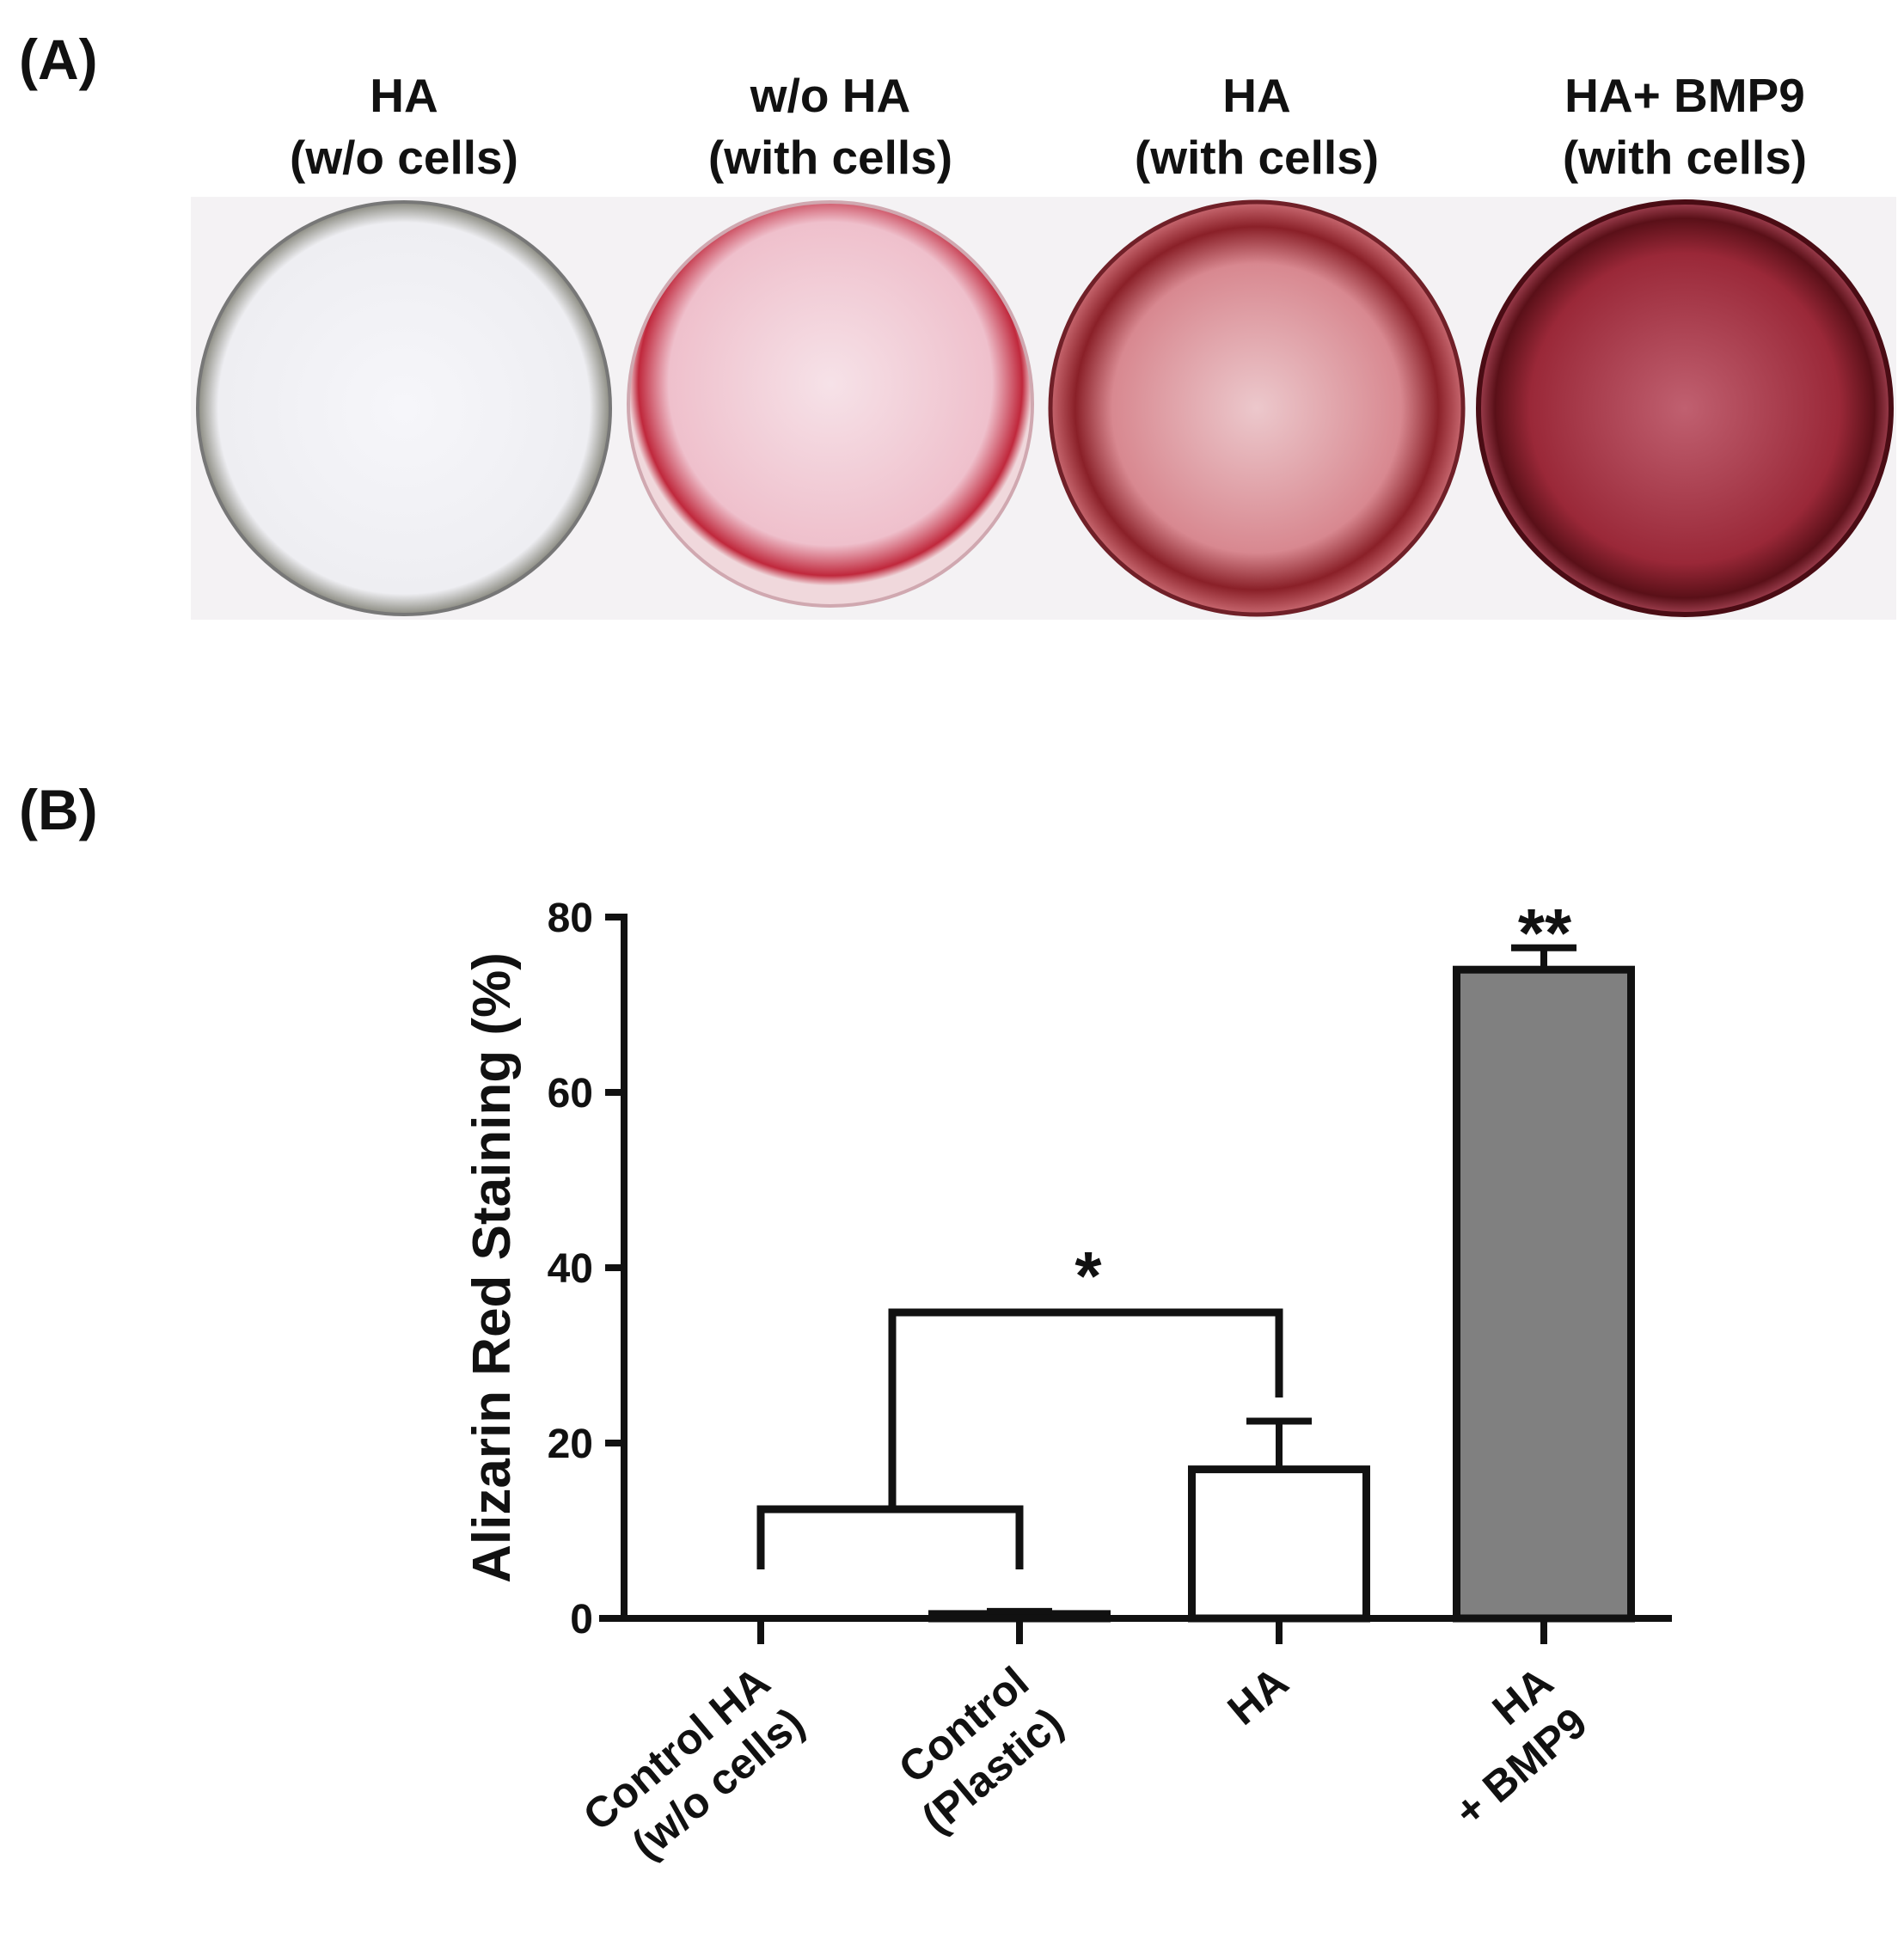 This screenshot has width=1904, height=1951. I want to click on y-tick-label: 20, so click(571, 1444).